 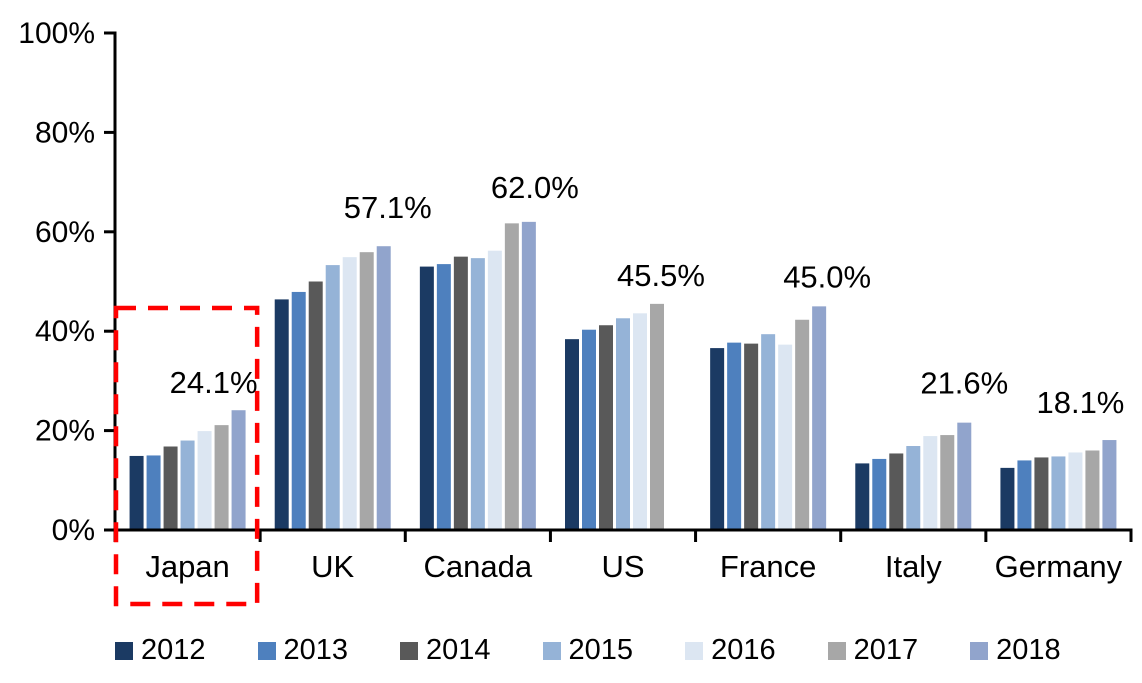 I want to click on legend-swatch-2016, so click(x=694, y=650).